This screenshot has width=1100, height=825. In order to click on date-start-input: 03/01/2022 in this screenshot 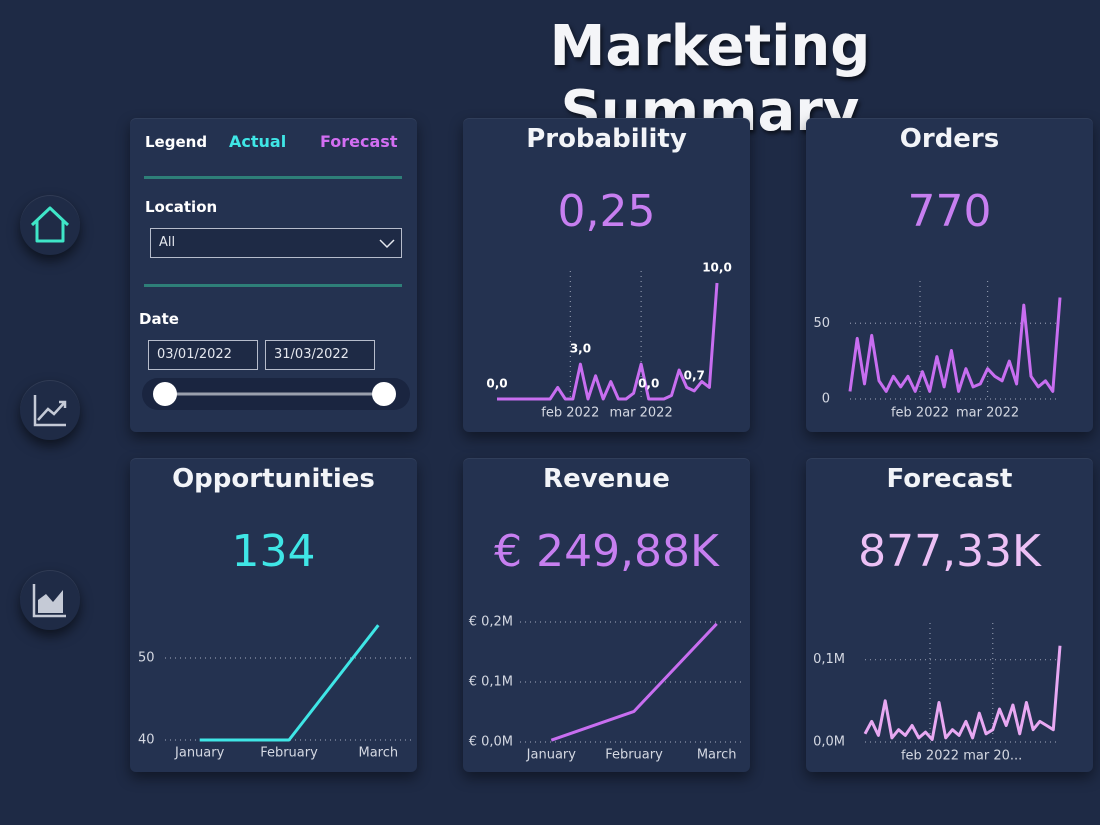, I will do `click(203, 355)`.